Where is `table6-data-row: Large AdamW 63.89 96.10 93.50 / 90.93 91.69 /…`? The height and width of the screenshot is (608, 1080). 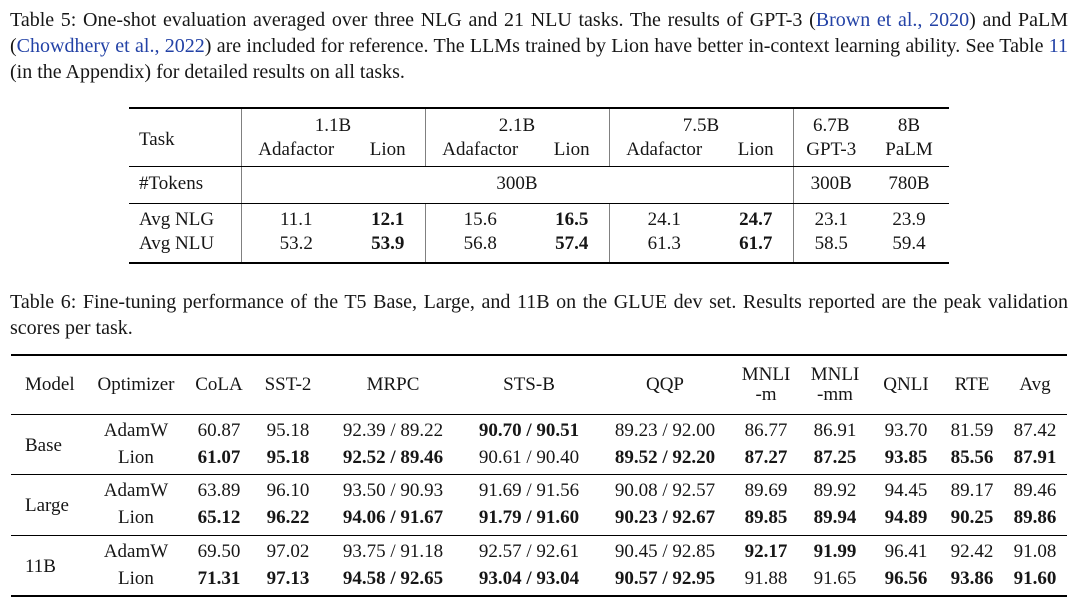 table6-data-row: Large AdamW 63.89 96.10 93.50 / 90.93 91.69 /… is located at coordinates (539, 505).